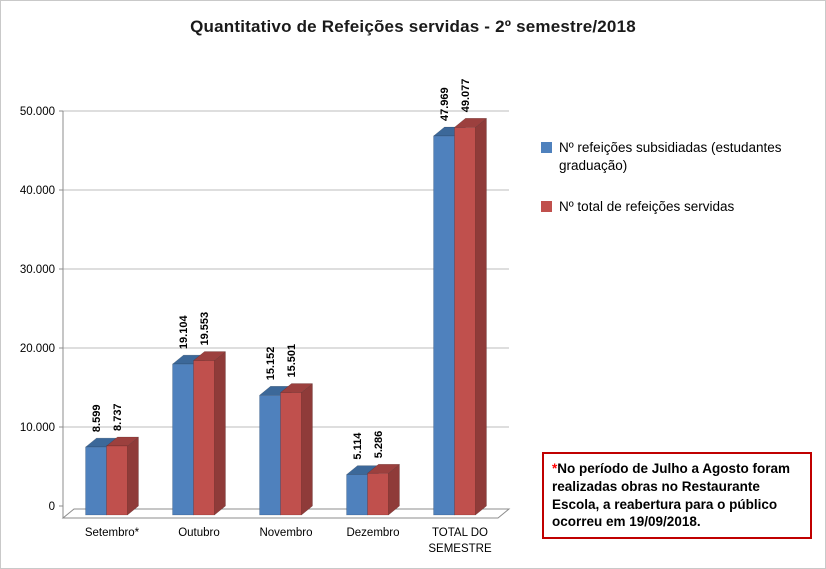  Describe the element at coordinates (292, 361) in the screenshot. I see `bar-value-label: 15.501` at that location.